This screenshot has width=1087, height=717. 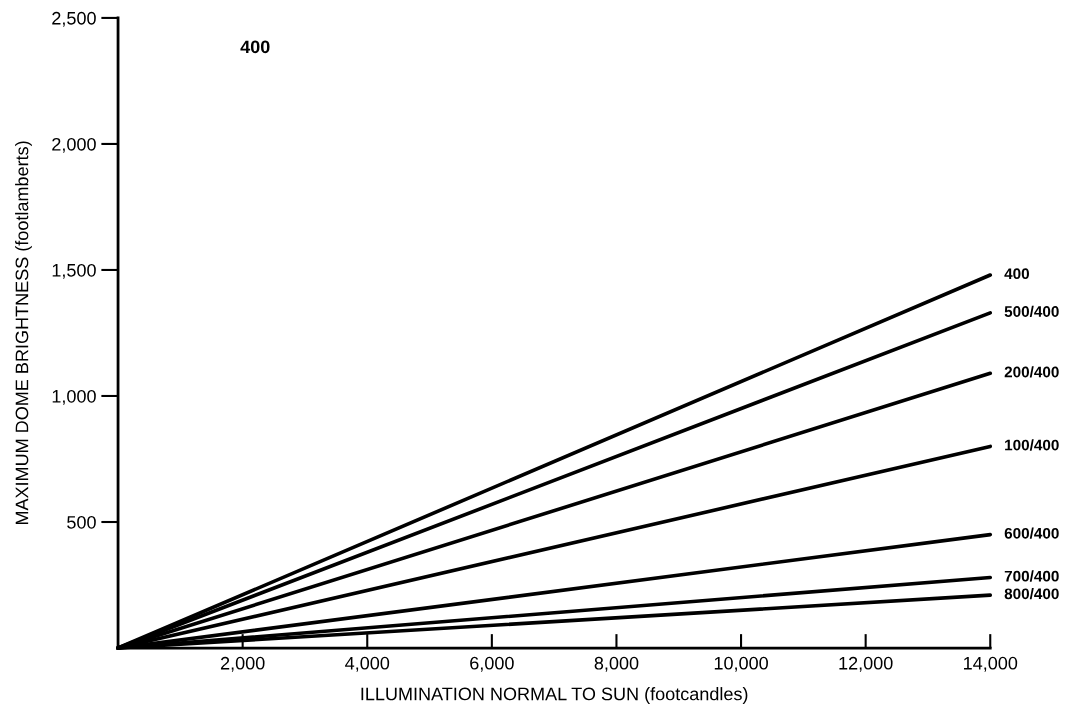 I want to click on series-label: 200/400, so click(x=1031, y=372).